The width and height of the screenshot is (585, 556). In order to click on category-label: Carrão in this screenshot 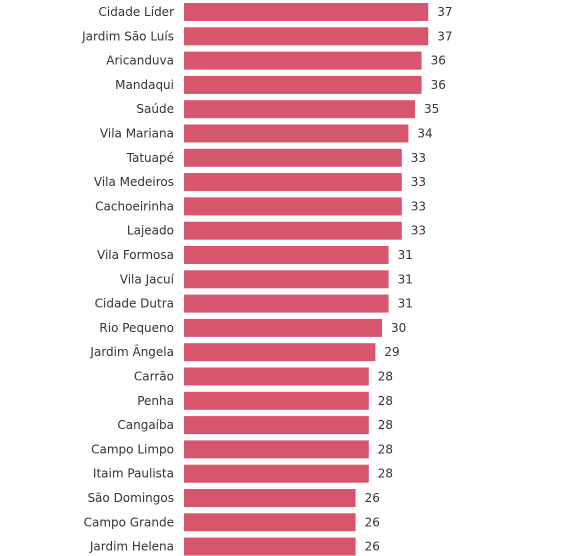, I will do `click(154, 377)`.